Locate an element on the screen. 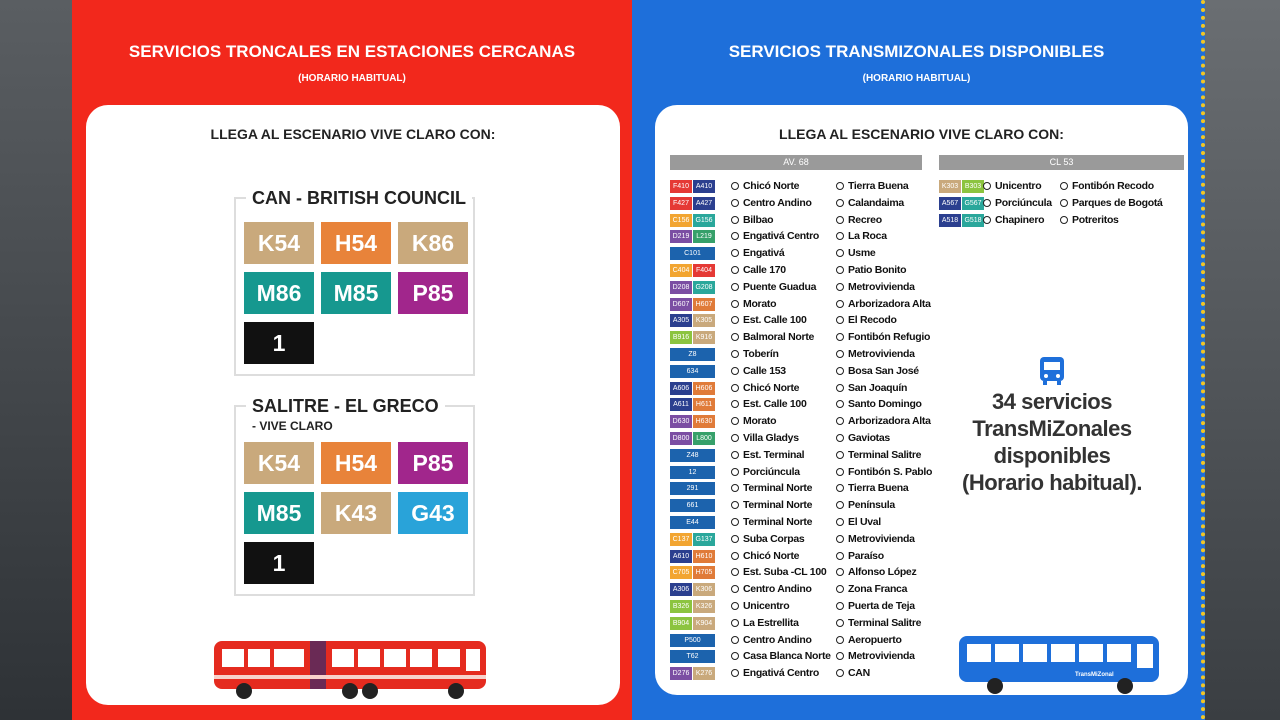 The image size is (1280, 720). route-badge: F427 is located at coordinates (681, 203).